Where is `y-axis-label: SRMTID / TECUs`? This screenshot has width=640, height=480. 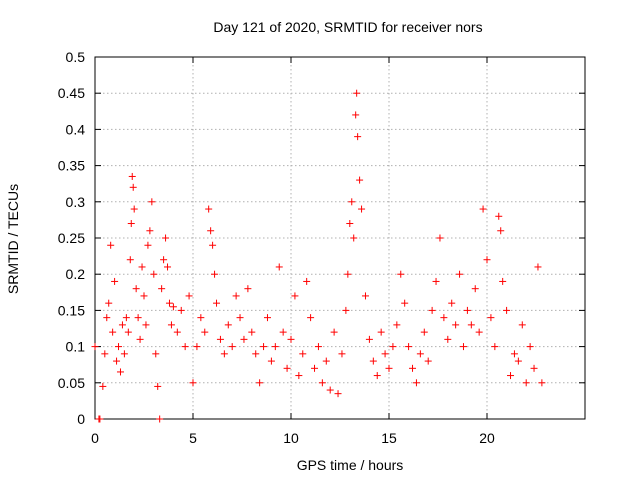
y-axis-label: SRMTID / TECUs is located at coordinates (13, 239).